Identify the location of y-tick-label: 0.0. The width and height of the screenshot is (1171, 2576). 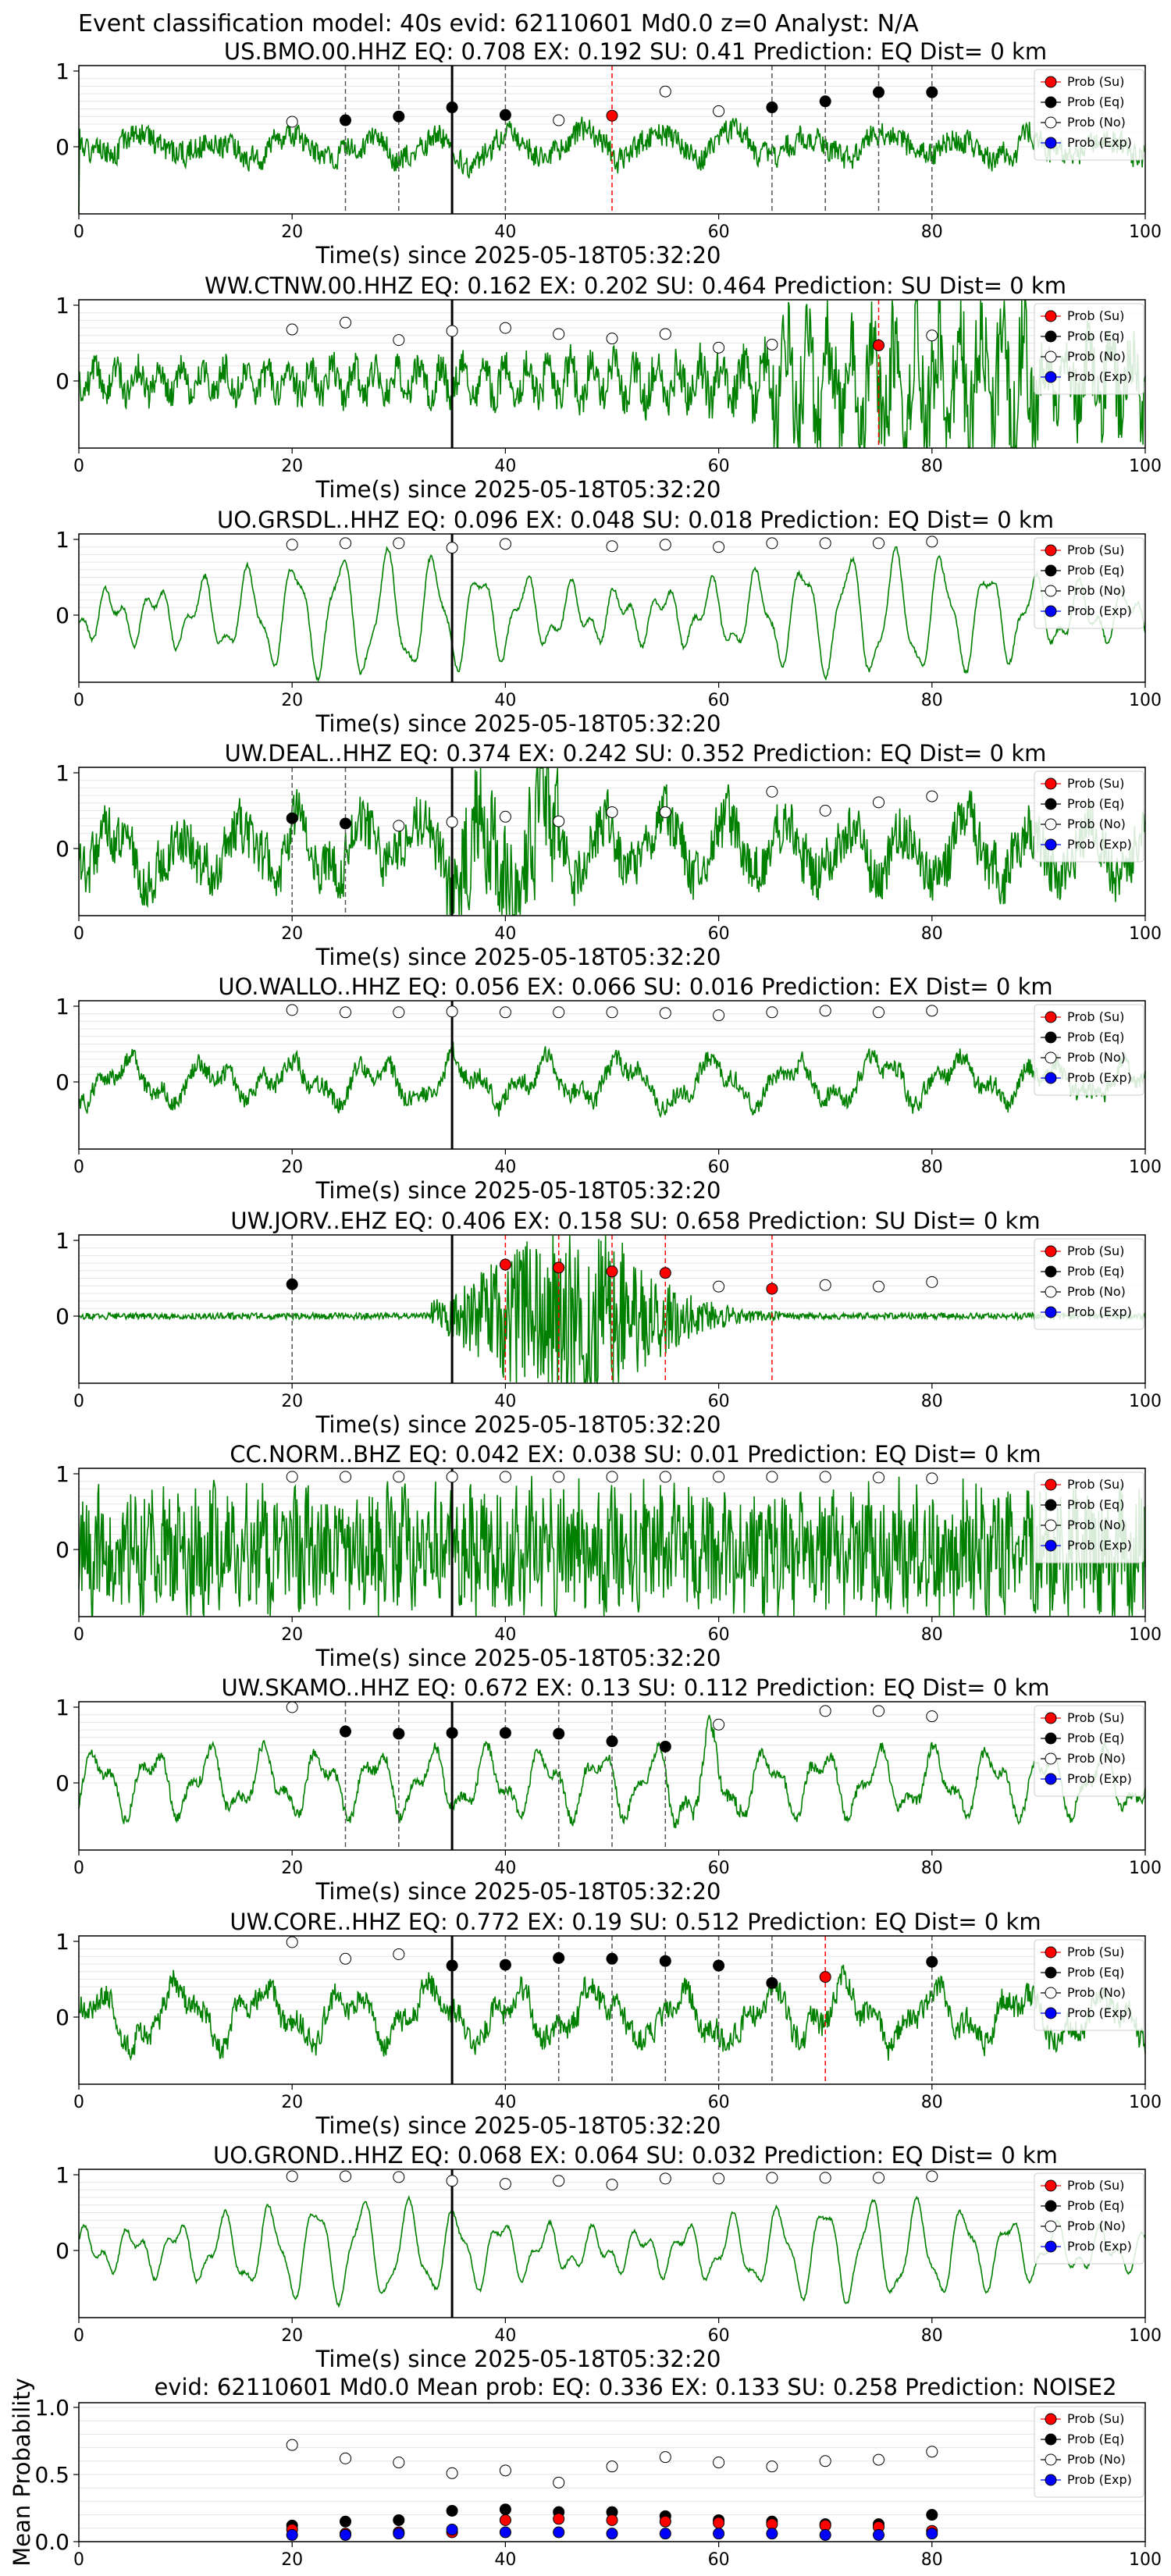
(51, 2542).